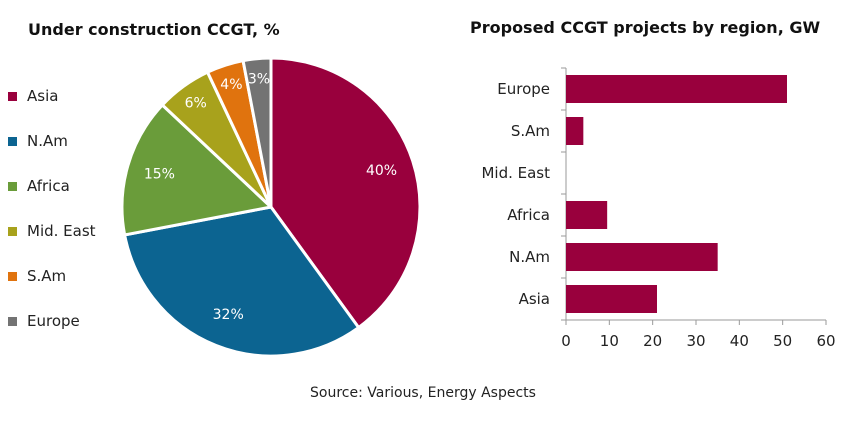  I want to click on pie-label-europe: 3%, so click(259, 79).